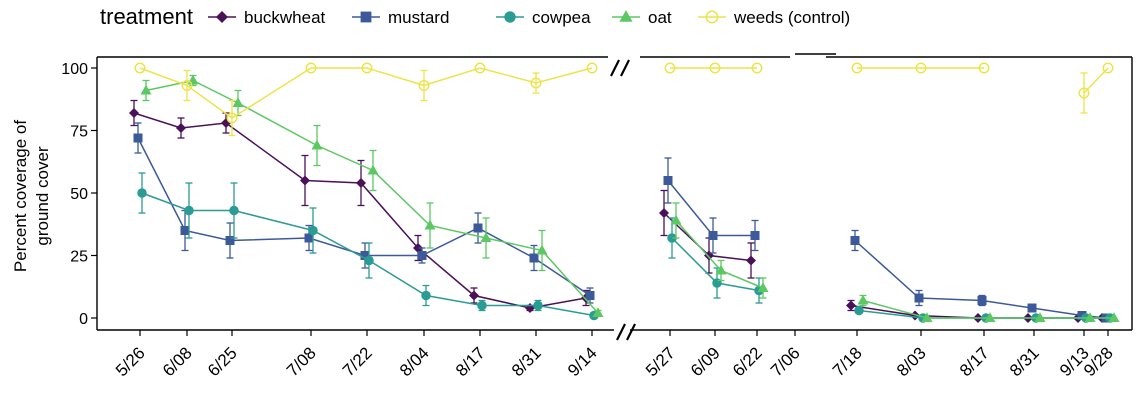 The height and width of the screenshot is (407, 1142). What do you see at coordinates (660, 17) in the screenshot?
I see `legend-label-oat: oat` at bounding box center [660, 17].